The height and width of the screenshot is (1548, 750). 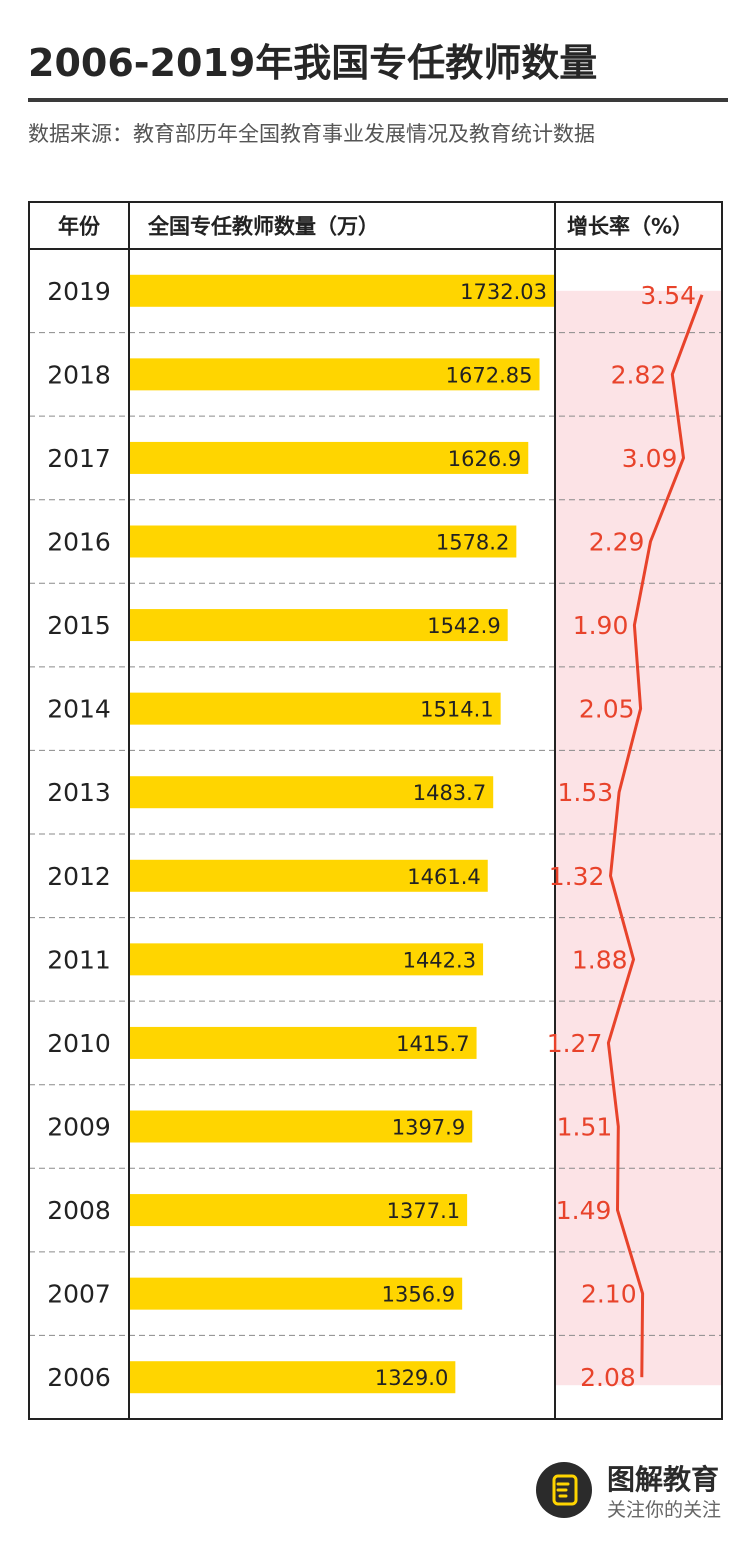 I want to click on teacher-count-label: 1397.9, so click(x=428, y=1128).